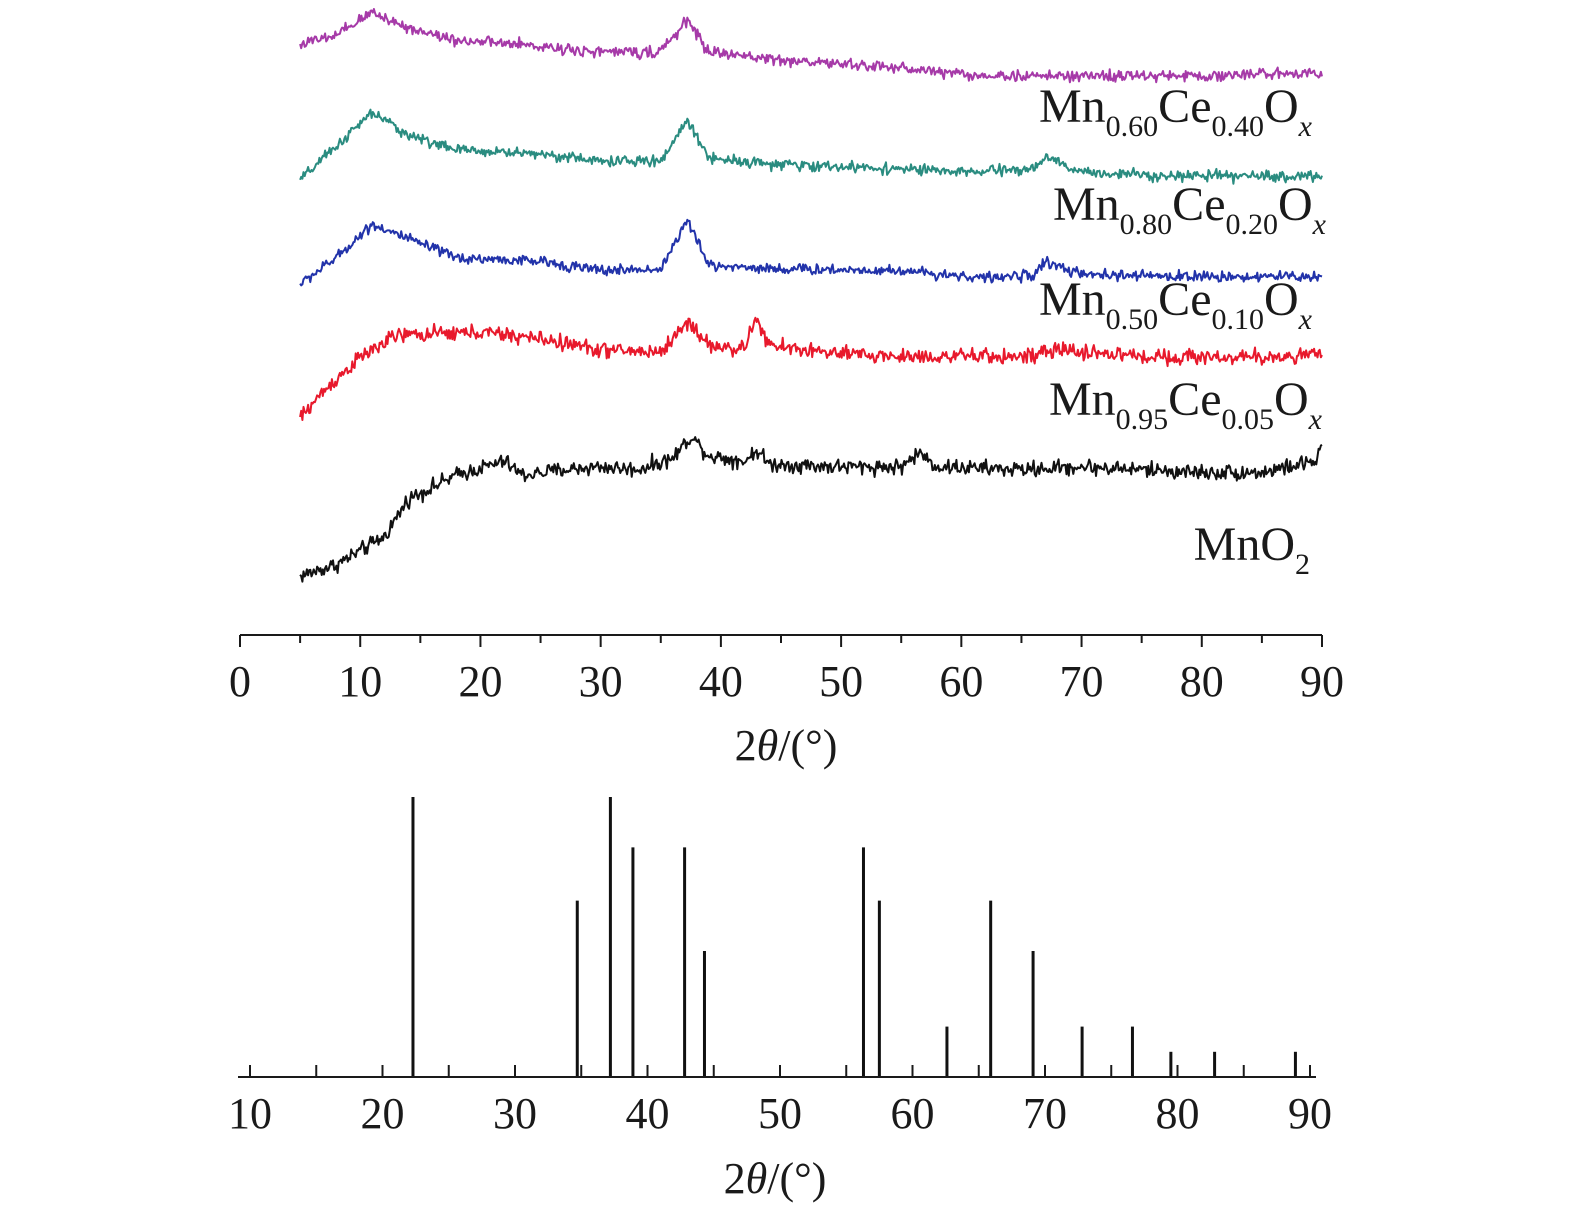 Image resolution: width=1575 pixels, height=1211 pixels. Describe the element at coordinates (1176, 304) in the screenshot. I see `series-label: Mn0.50Ce0.10Ox` at that location.